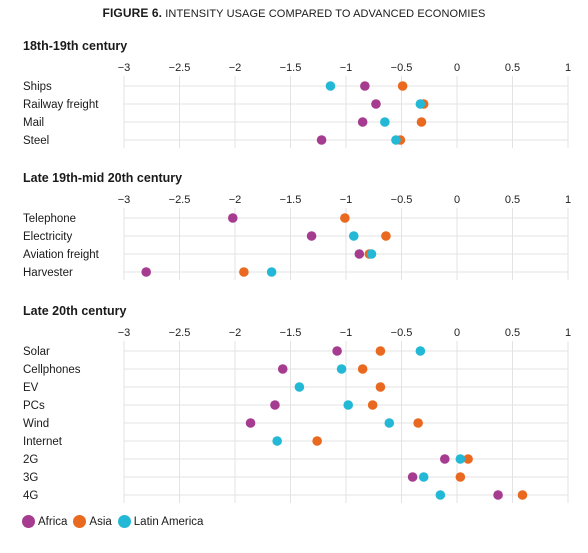 This screenshot has height=553, width=588. Describe the element at coordinates (36, 352) in the screenshot. I see `category-label: Solar` at that location.